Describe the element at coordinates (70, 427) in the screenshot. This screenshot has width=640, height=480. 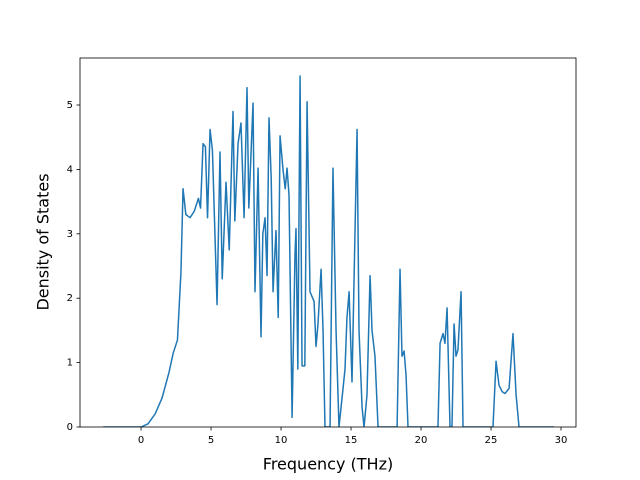
I see `y-tick-label: 0` at that location.